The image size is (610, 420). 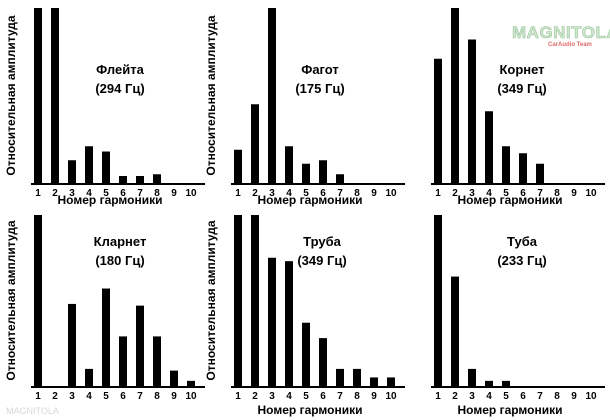 I want to click on chart-subtitle: (233 Гц), so click(x=521, y=260).